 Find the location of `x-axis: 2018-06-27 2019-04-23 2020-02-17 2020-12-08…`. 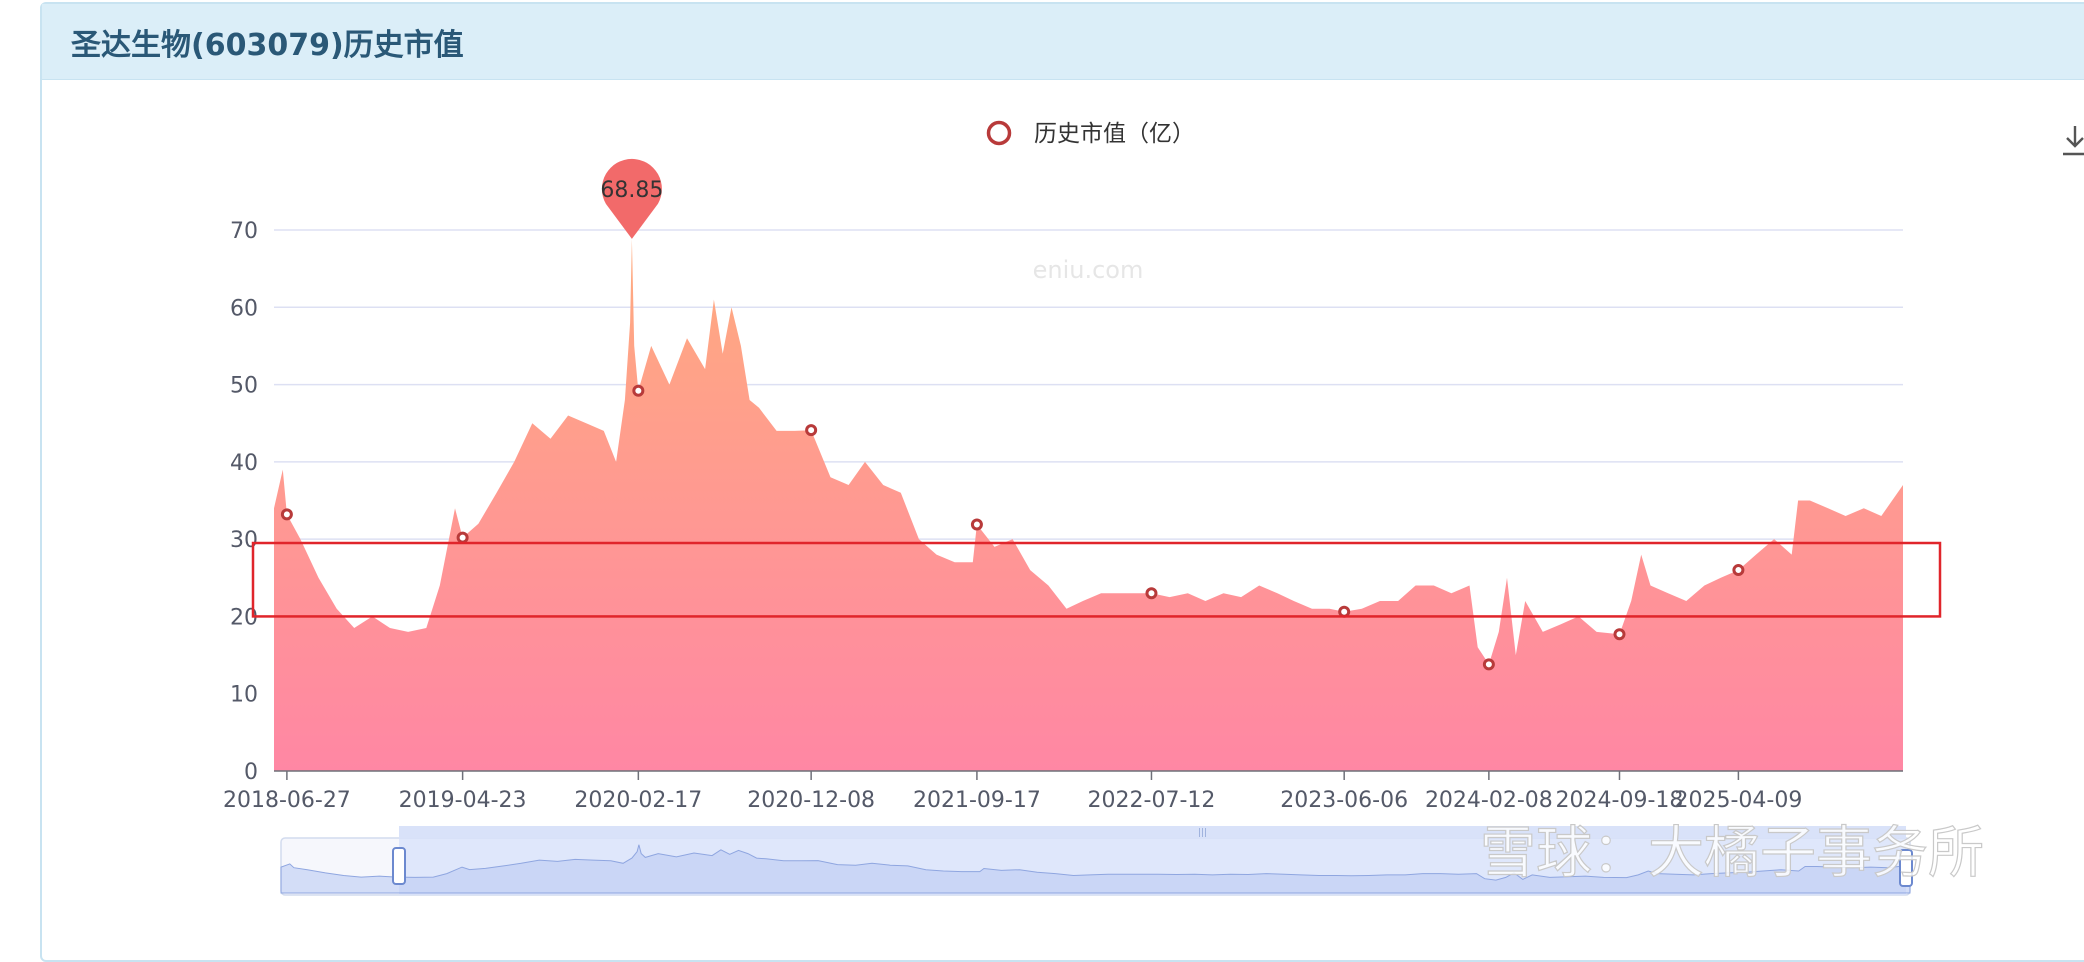

x-axis: 2018-06-27 2019-04-23 2020-02-17 2020-12-08… is located at coordinates (1012, 792).